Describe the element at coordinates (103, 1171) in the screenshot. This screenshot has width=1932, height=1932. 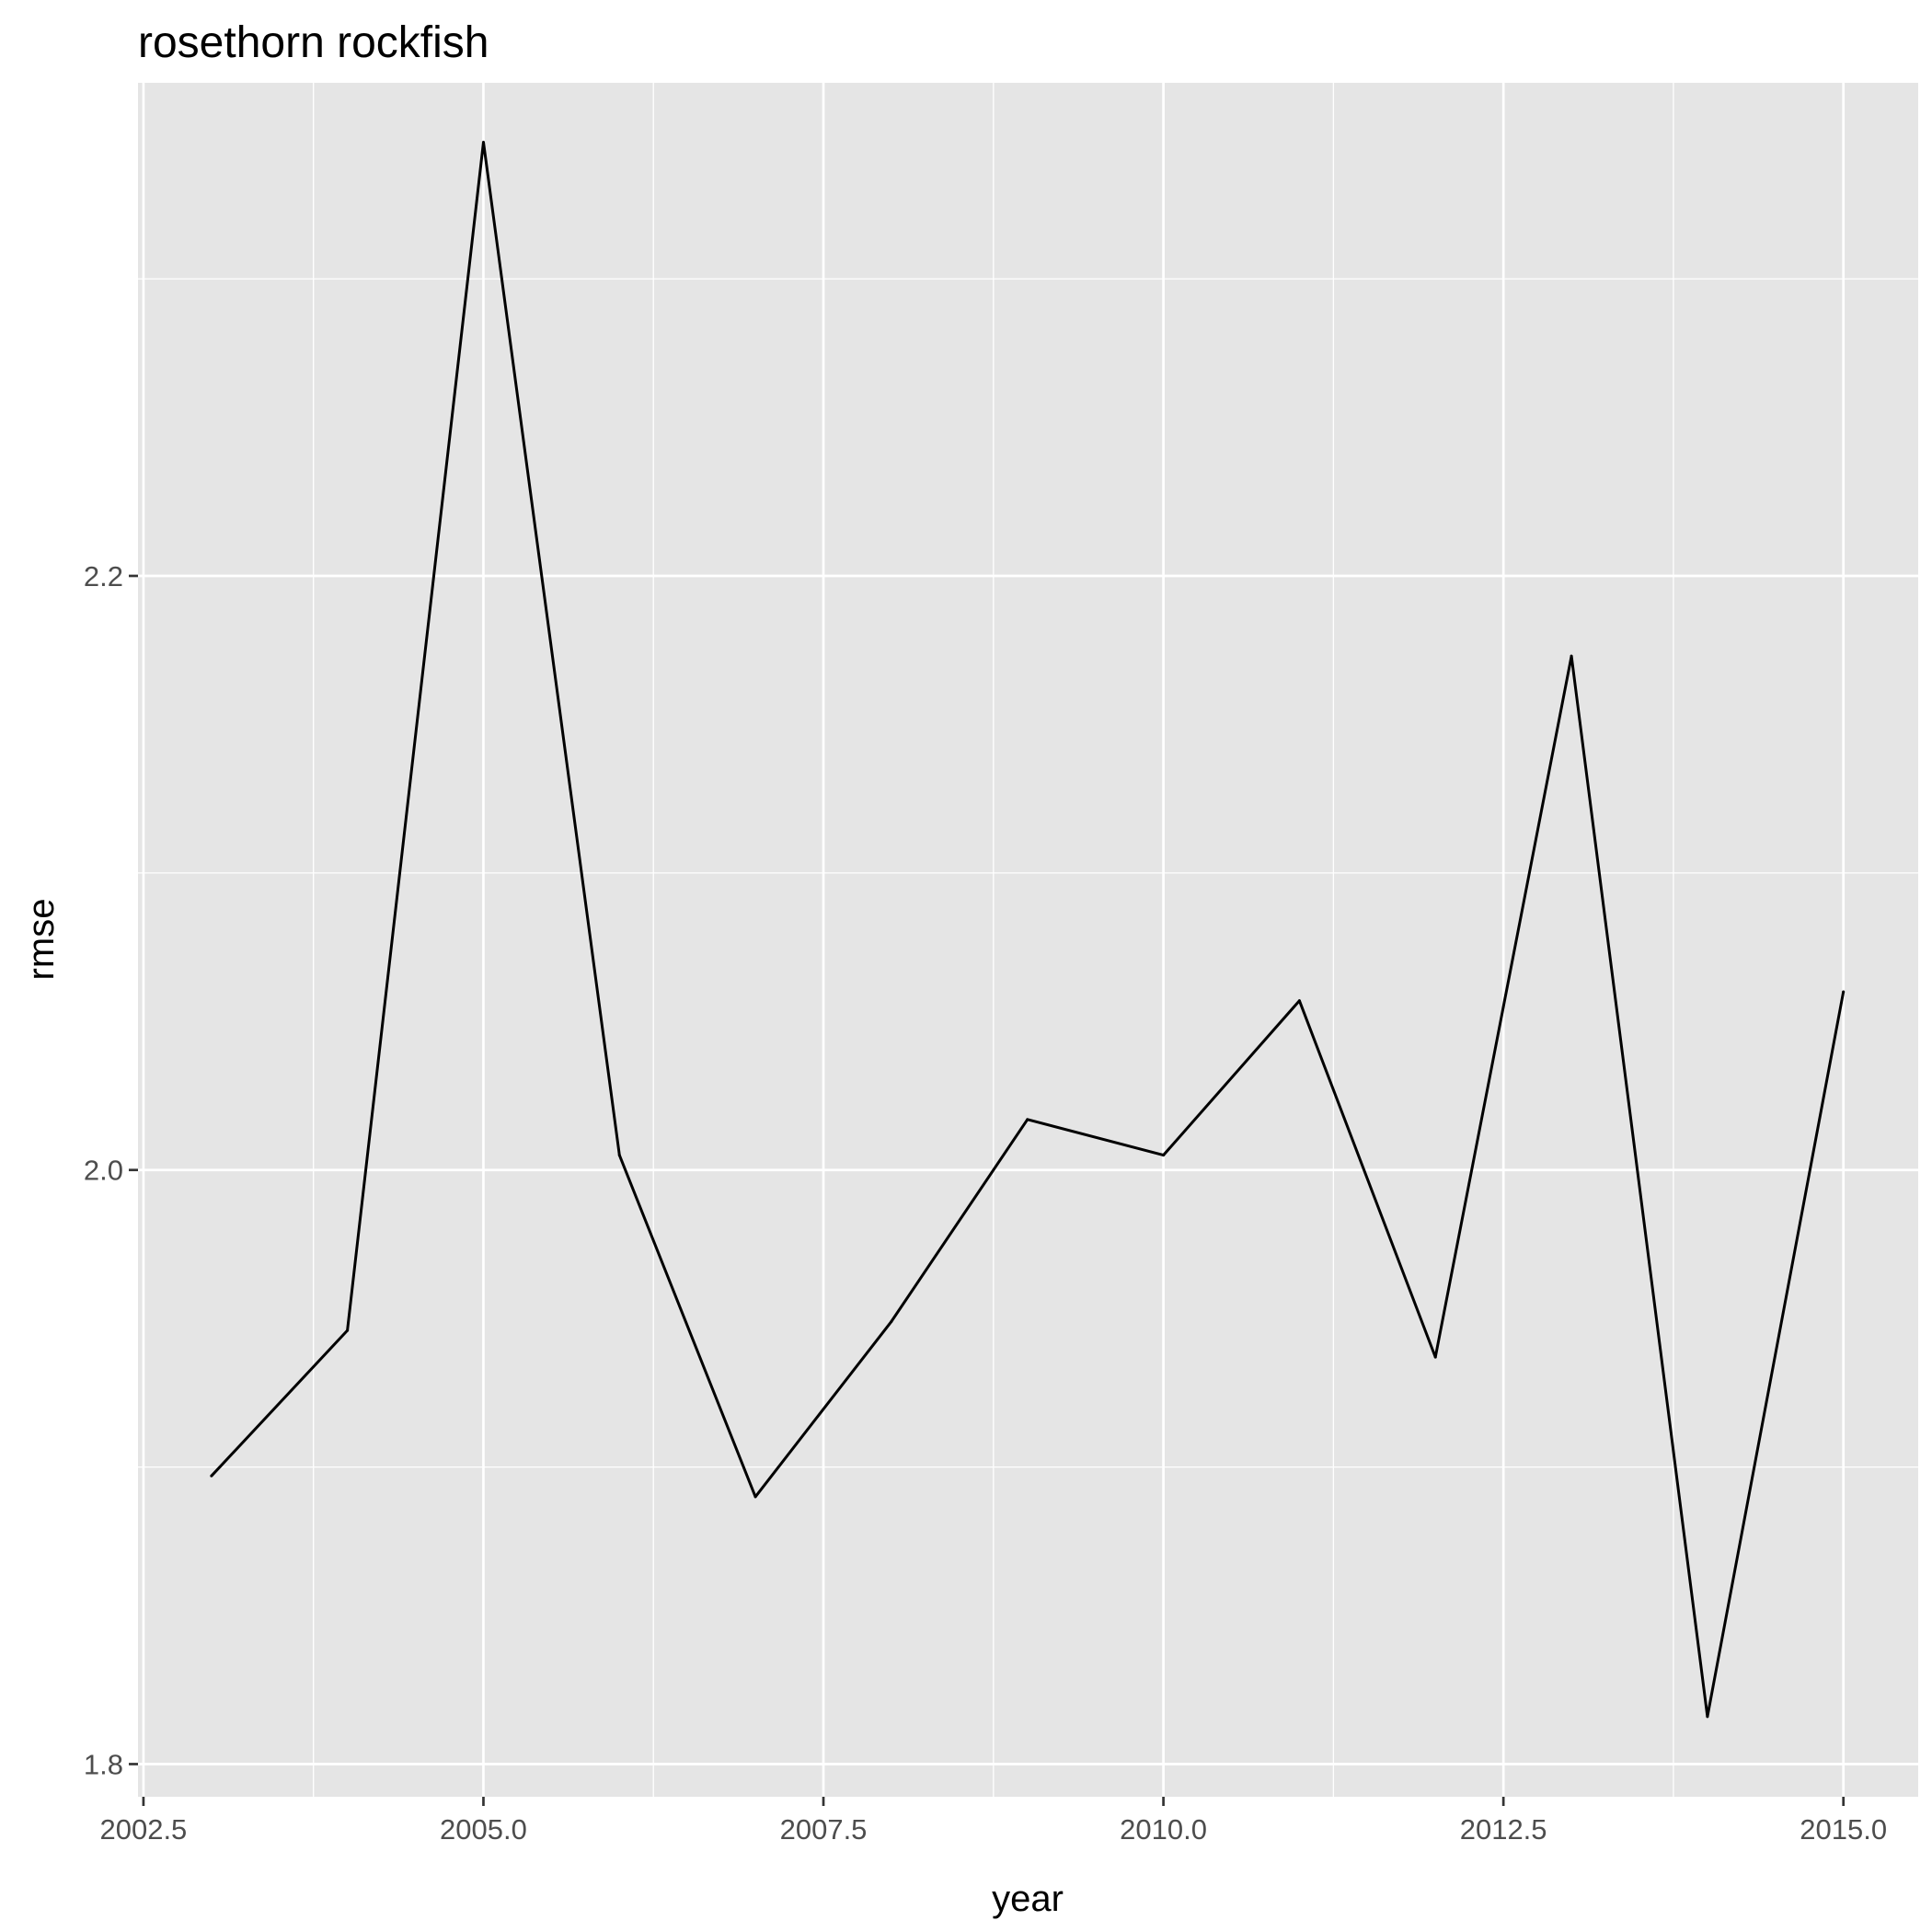
I see `y-tick-label: 2.0` at that location.